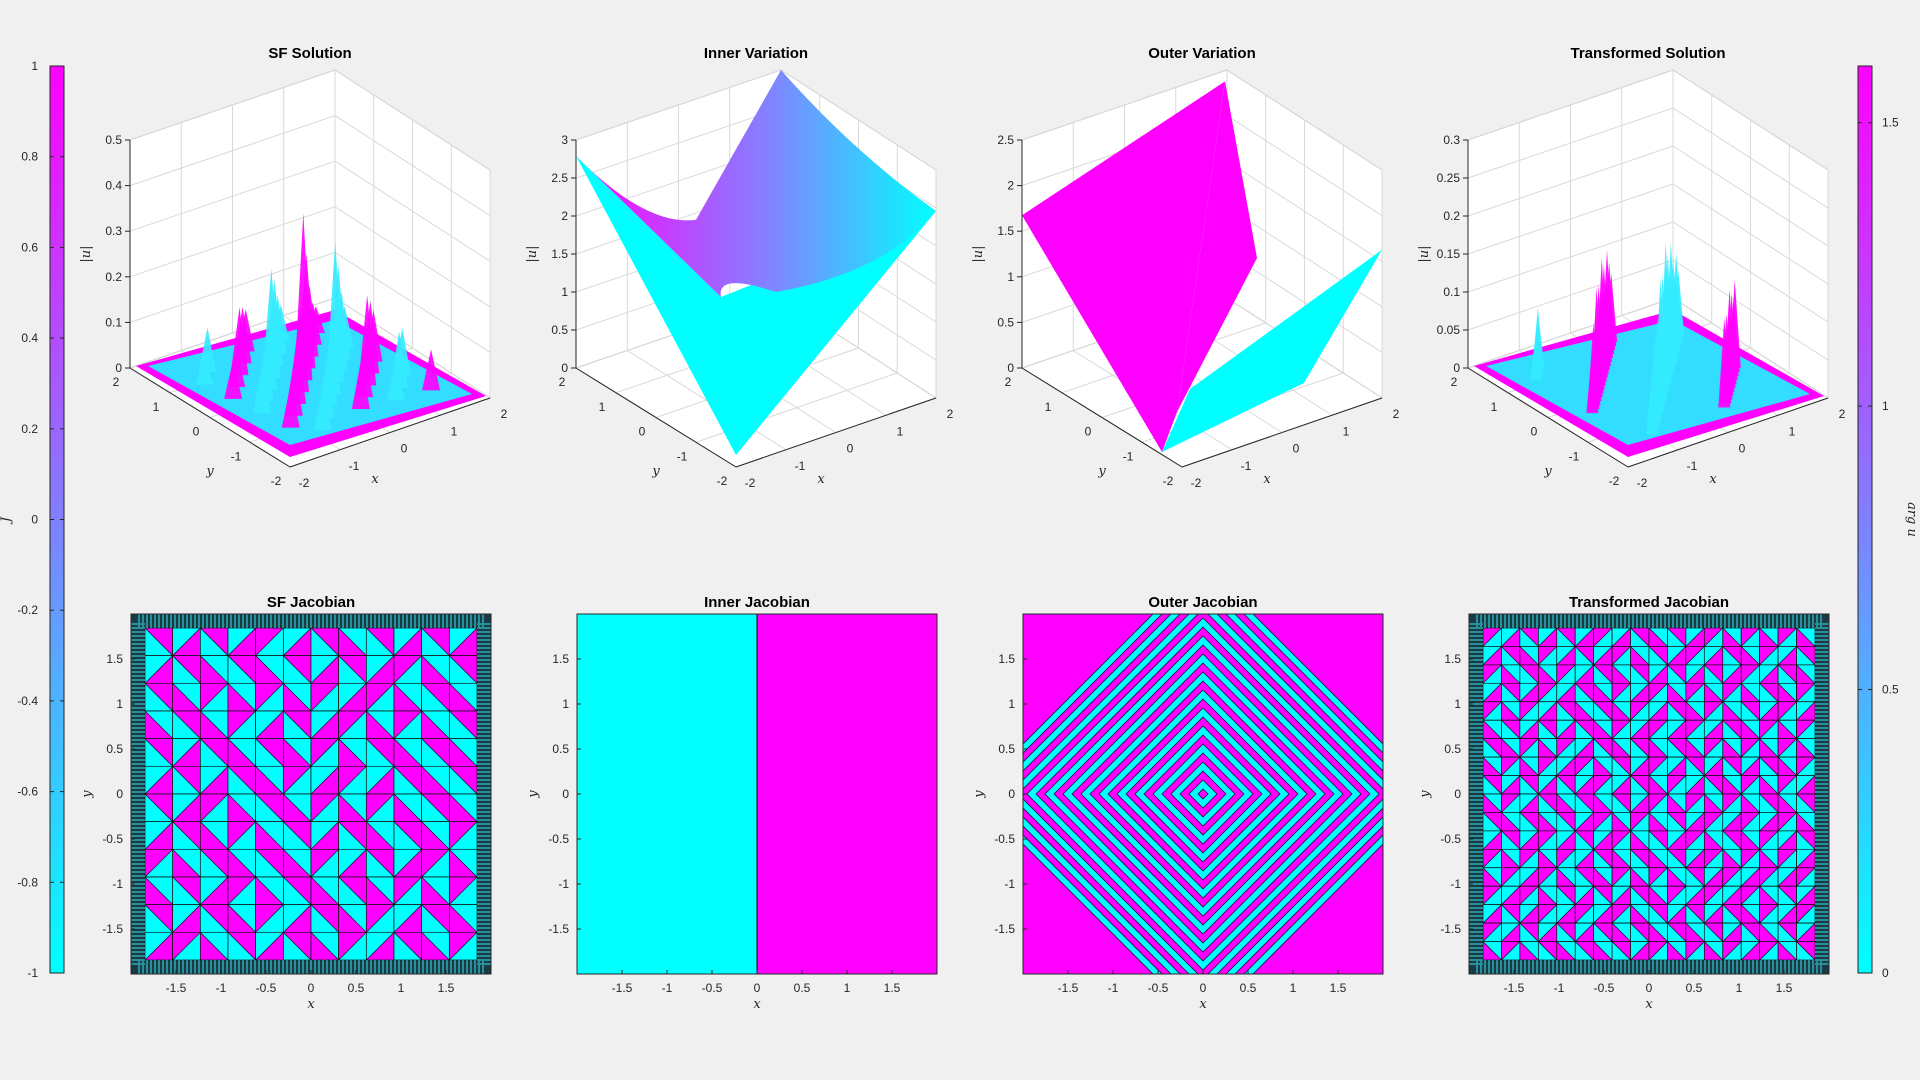  What do you see at coordinates (756, 53) in the screenshot?
I see `panel-title: Inner Variation` at bounding box center [756, 53].